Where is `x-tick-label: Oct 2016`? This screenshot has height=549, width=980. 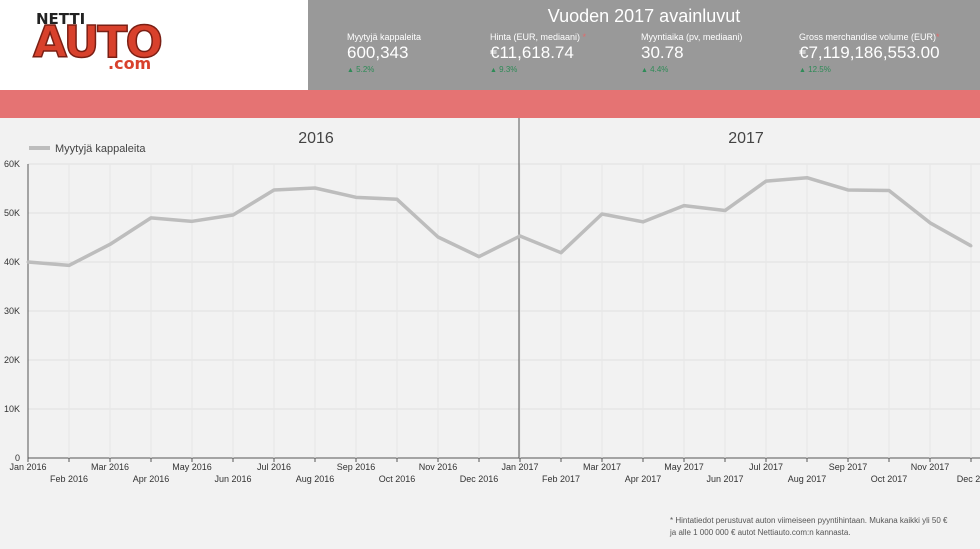 x-tick-label: Oct 2016 is located at coordinates (397, 479).